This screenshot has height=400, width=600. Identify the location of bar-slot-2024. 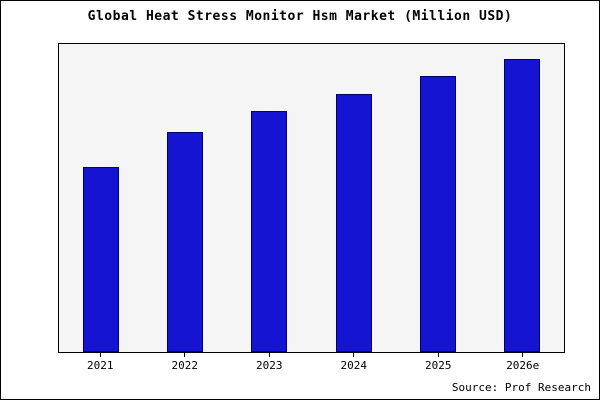
(353, 198).